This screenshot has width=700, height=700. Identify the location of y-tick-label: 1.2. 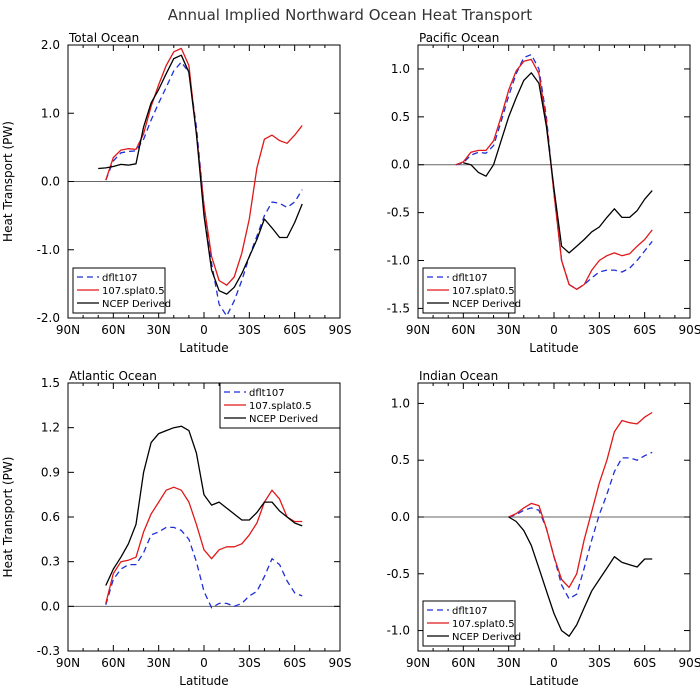
(50, 428).